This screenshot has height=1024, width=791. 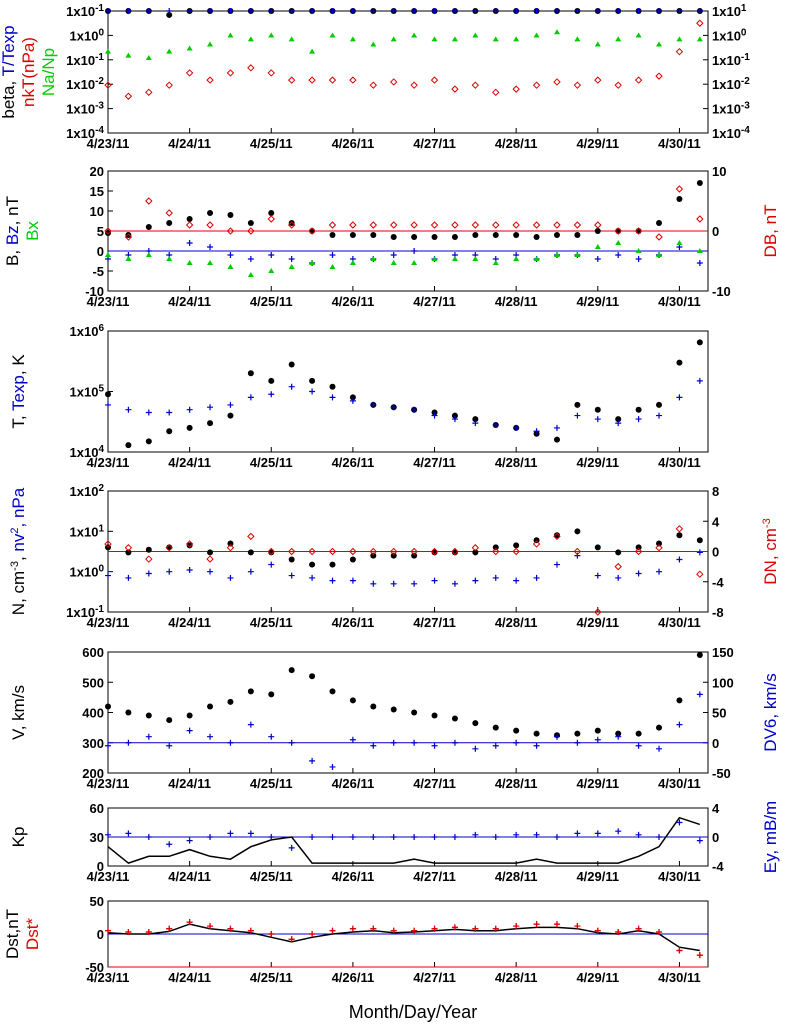 I want to click on y2-axis-title: Ey, mB/m, so click(x=770, y=837).